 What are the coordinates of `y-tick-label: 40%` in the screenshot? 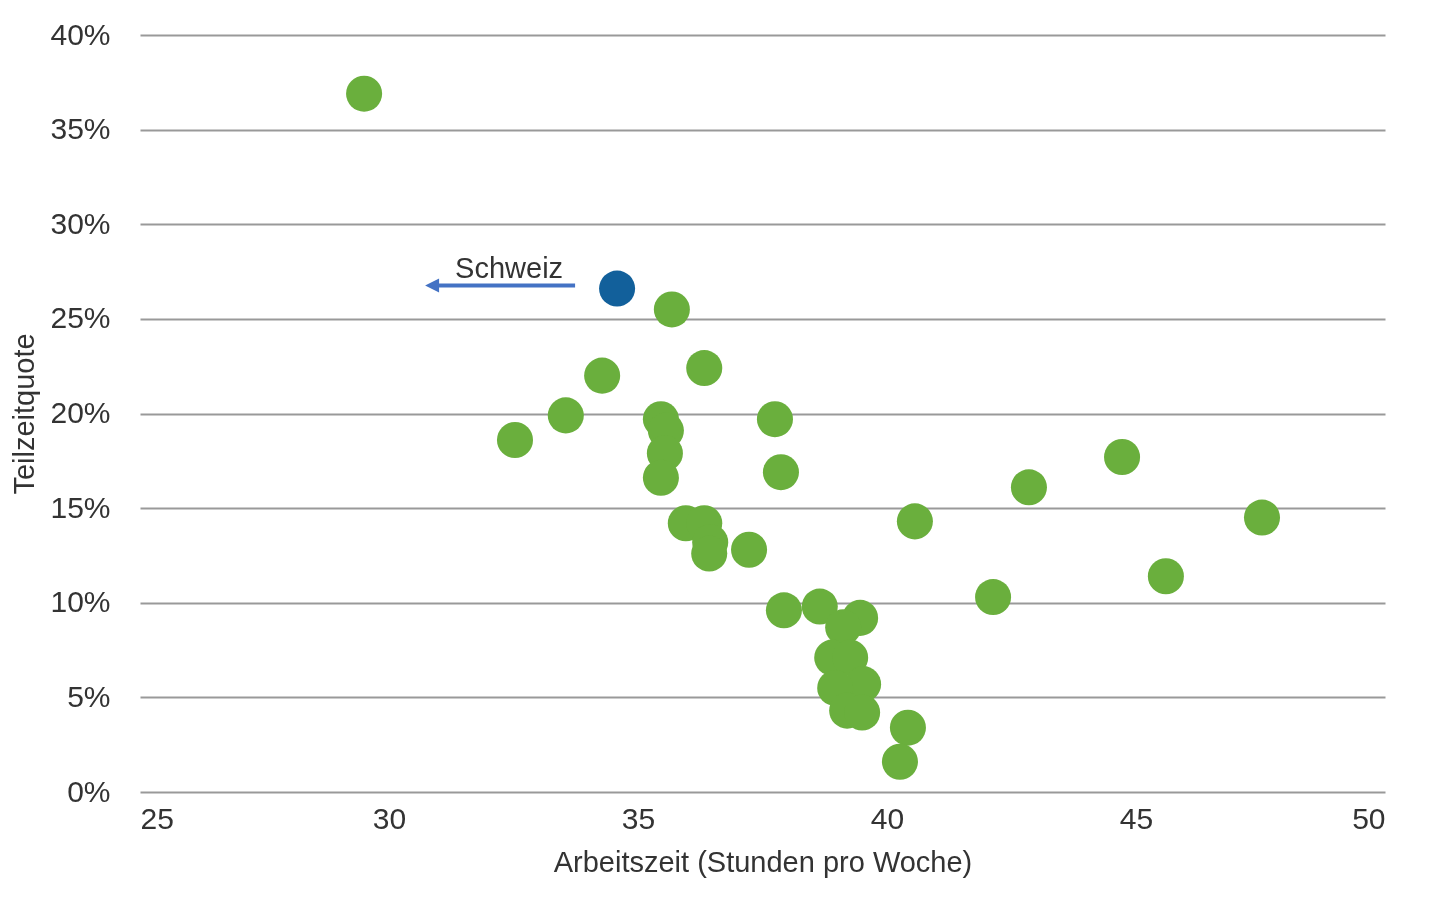 It's located at (80, 34).